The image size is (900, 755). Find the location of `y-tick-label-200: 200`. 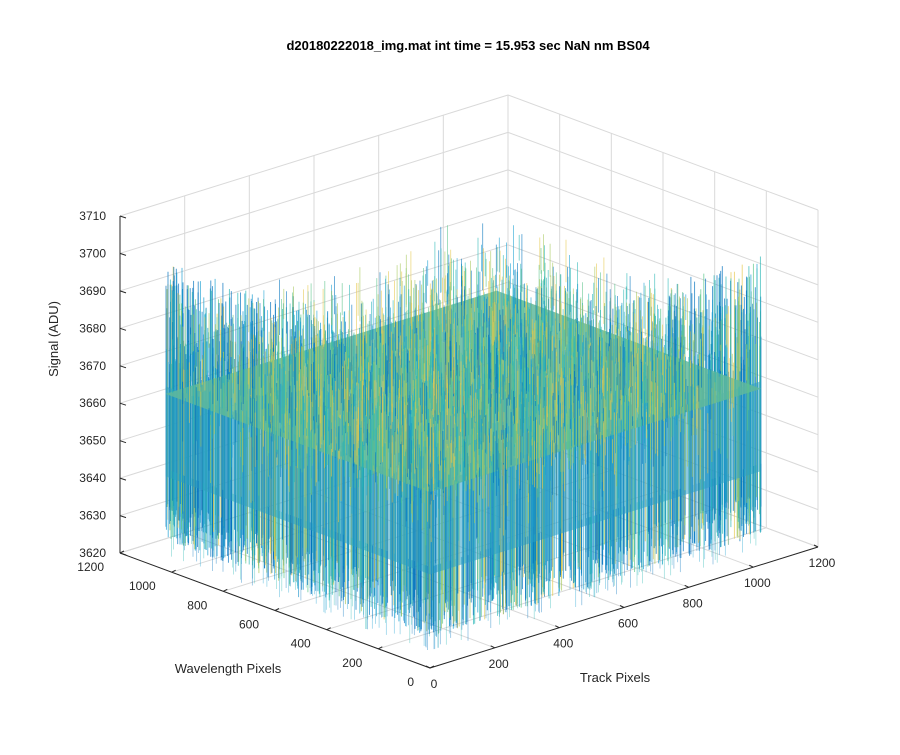

y-tick-label-200: 200 is located at coordinates (352, 663).